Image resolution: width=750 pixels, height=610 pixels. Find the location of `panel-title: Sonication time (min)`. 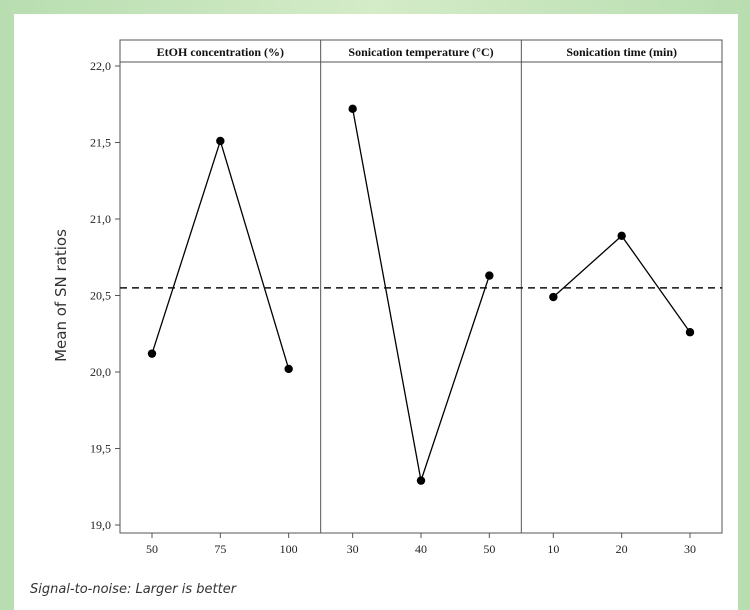

panel-title: Sonication time (min) is located at coordinates (621, 52).